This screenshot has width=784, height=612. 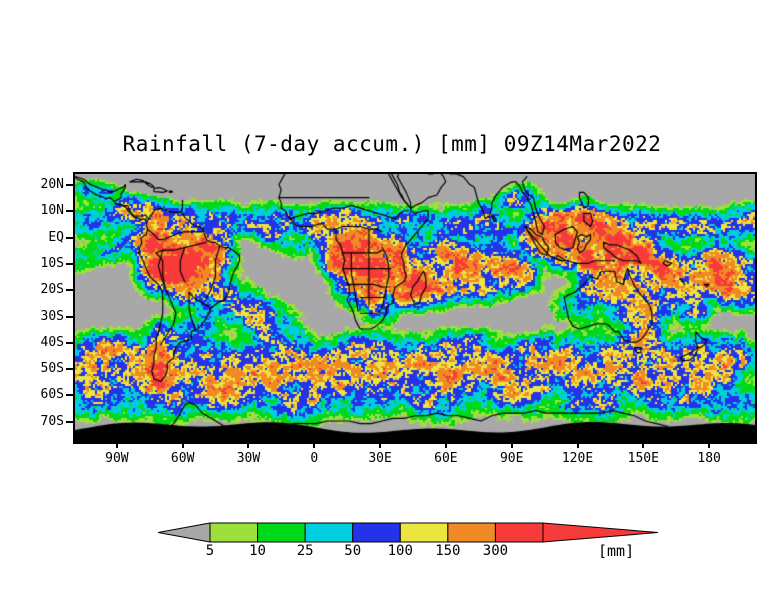 What do you see at coordinates (52, 185) in the screenshot?
I see `y-axis-tick-label: 20N` at bounding box center [52, 185].